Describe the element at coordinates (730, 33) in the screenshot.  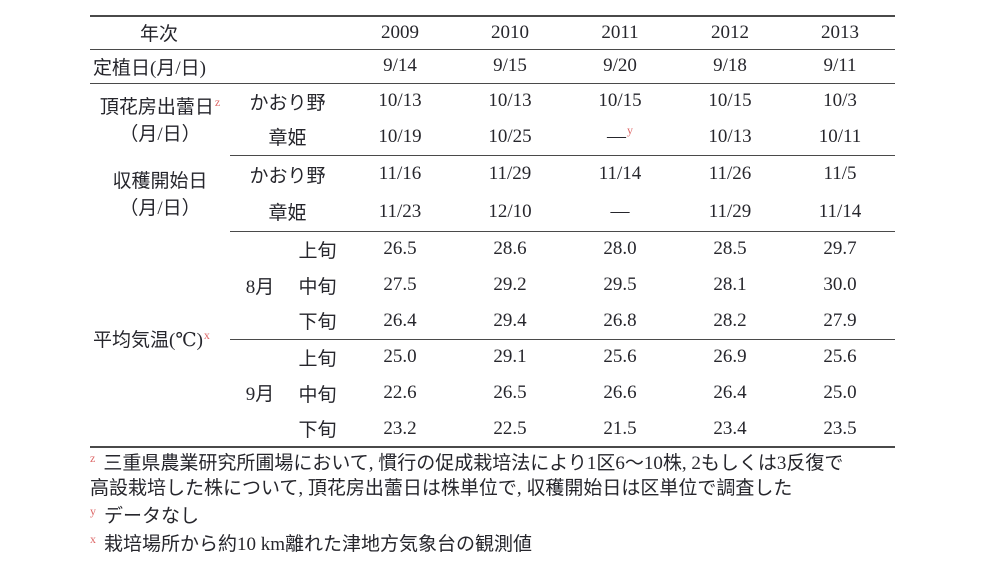
I see `year-header-2012: 2012` at that location.